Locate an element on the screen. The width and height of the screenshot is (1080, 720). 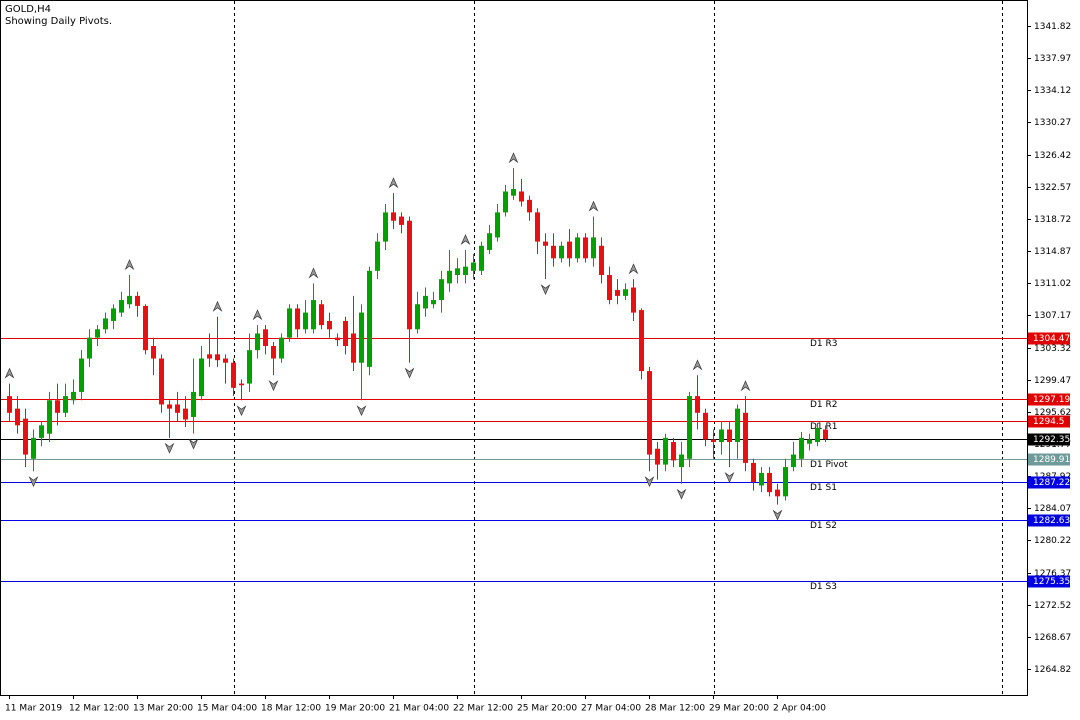
y-tick-label: 1322.57 is located at coordinates (1052, 188).